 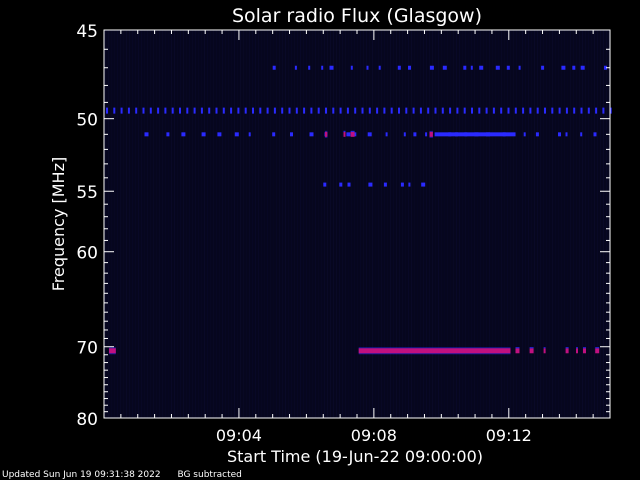 What do you see at coordinates (344, 131) in the screenshot?
I see `emission-halo` at bounding box center [344, 131].